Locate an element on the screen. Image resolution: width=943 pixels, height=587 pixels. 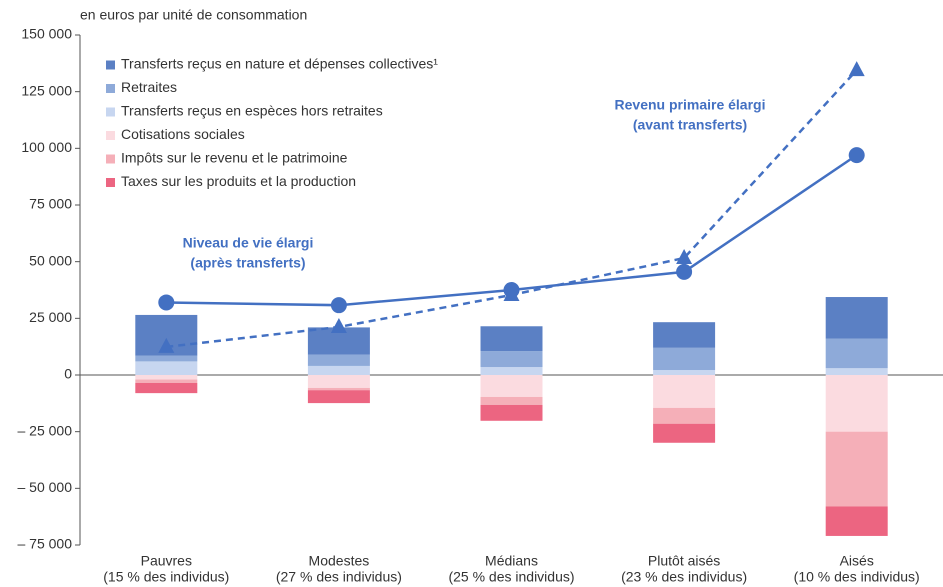
y-tick-label: – 25 000 is located at coordinates (45, 430).